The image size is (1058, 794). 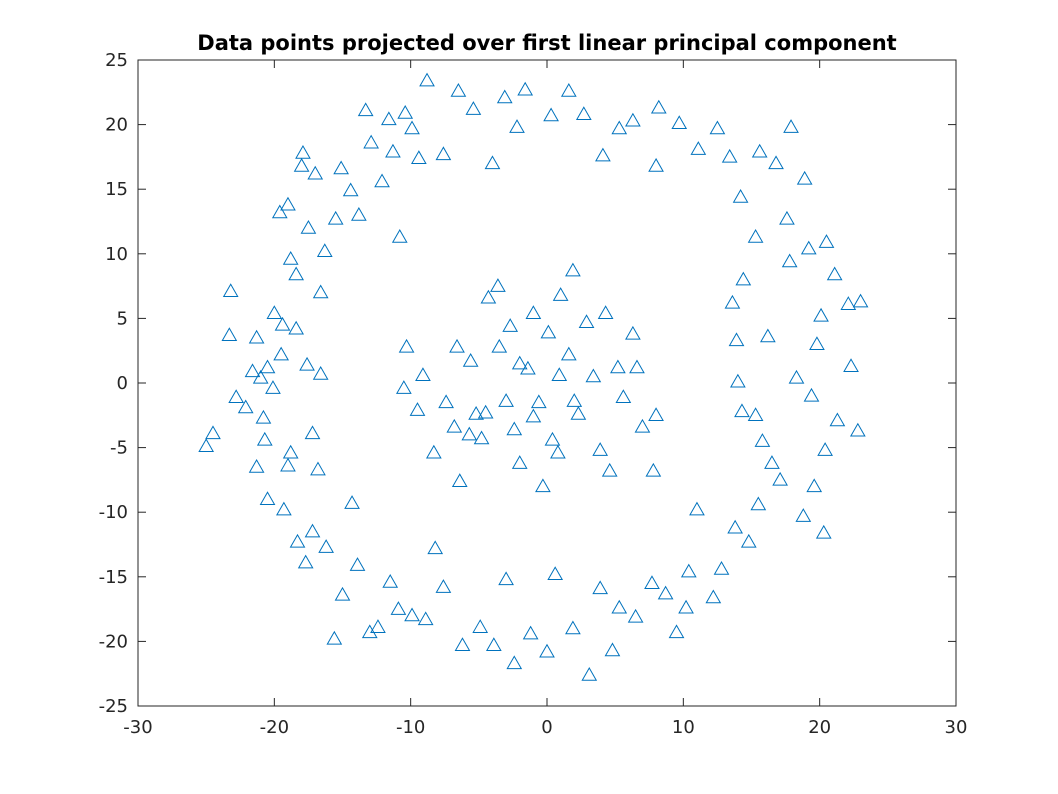 I want to click on y-tick-label: 5, so click(x=122, y=318).